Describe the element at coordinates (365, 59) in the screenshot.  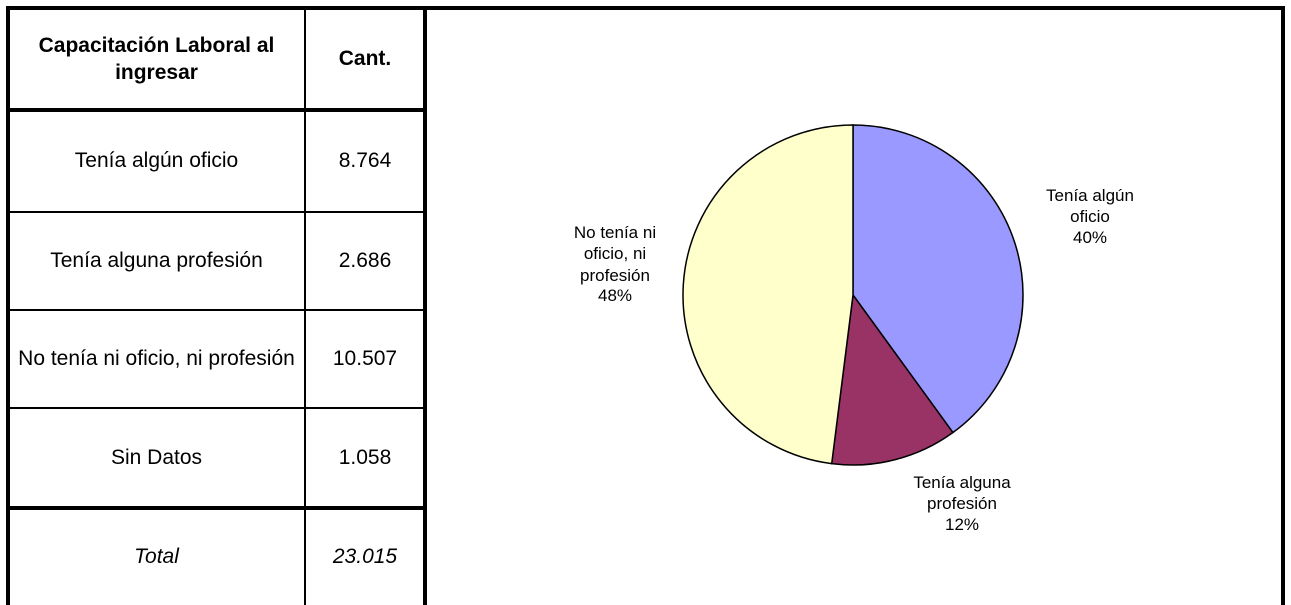
I see `header-cell: Cant.` at that location.